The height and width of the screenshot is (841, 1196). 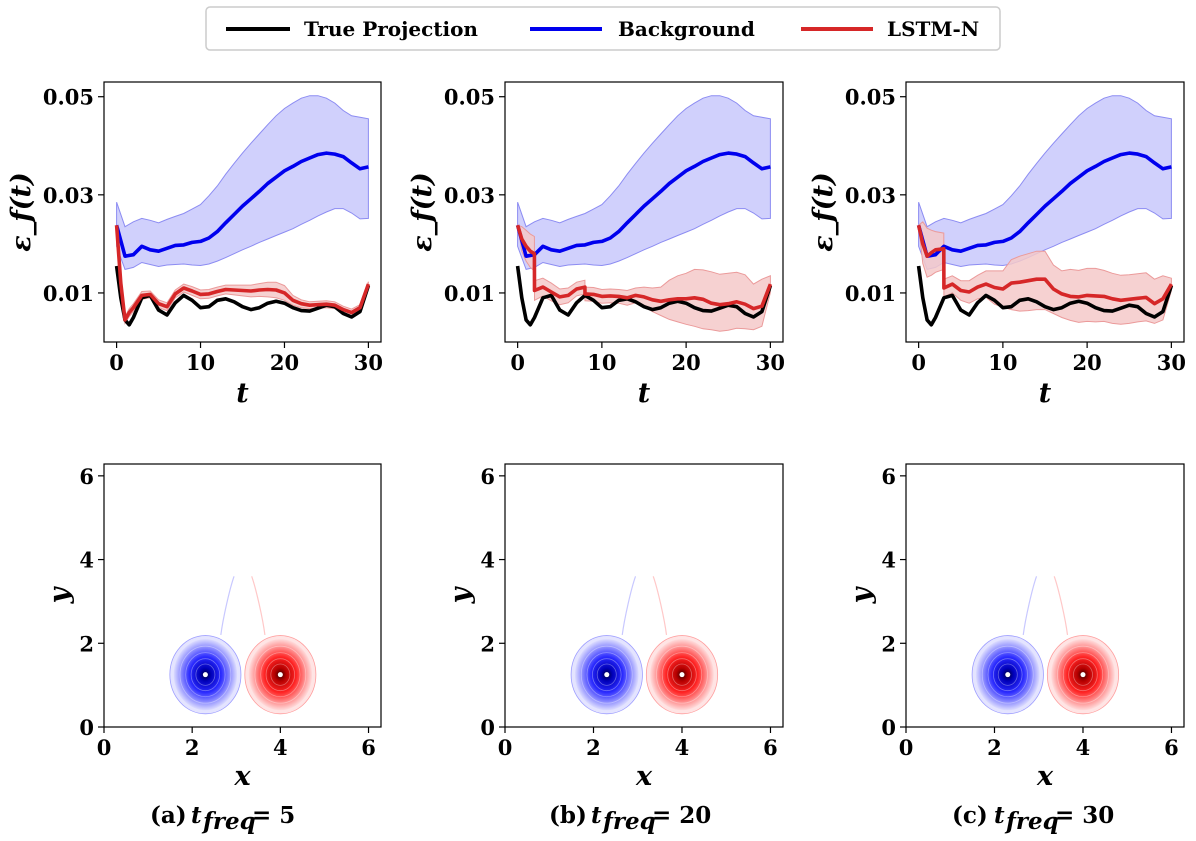 I want to click on caption-c: (c) t freq = 30, so click(x=1033, y=818).